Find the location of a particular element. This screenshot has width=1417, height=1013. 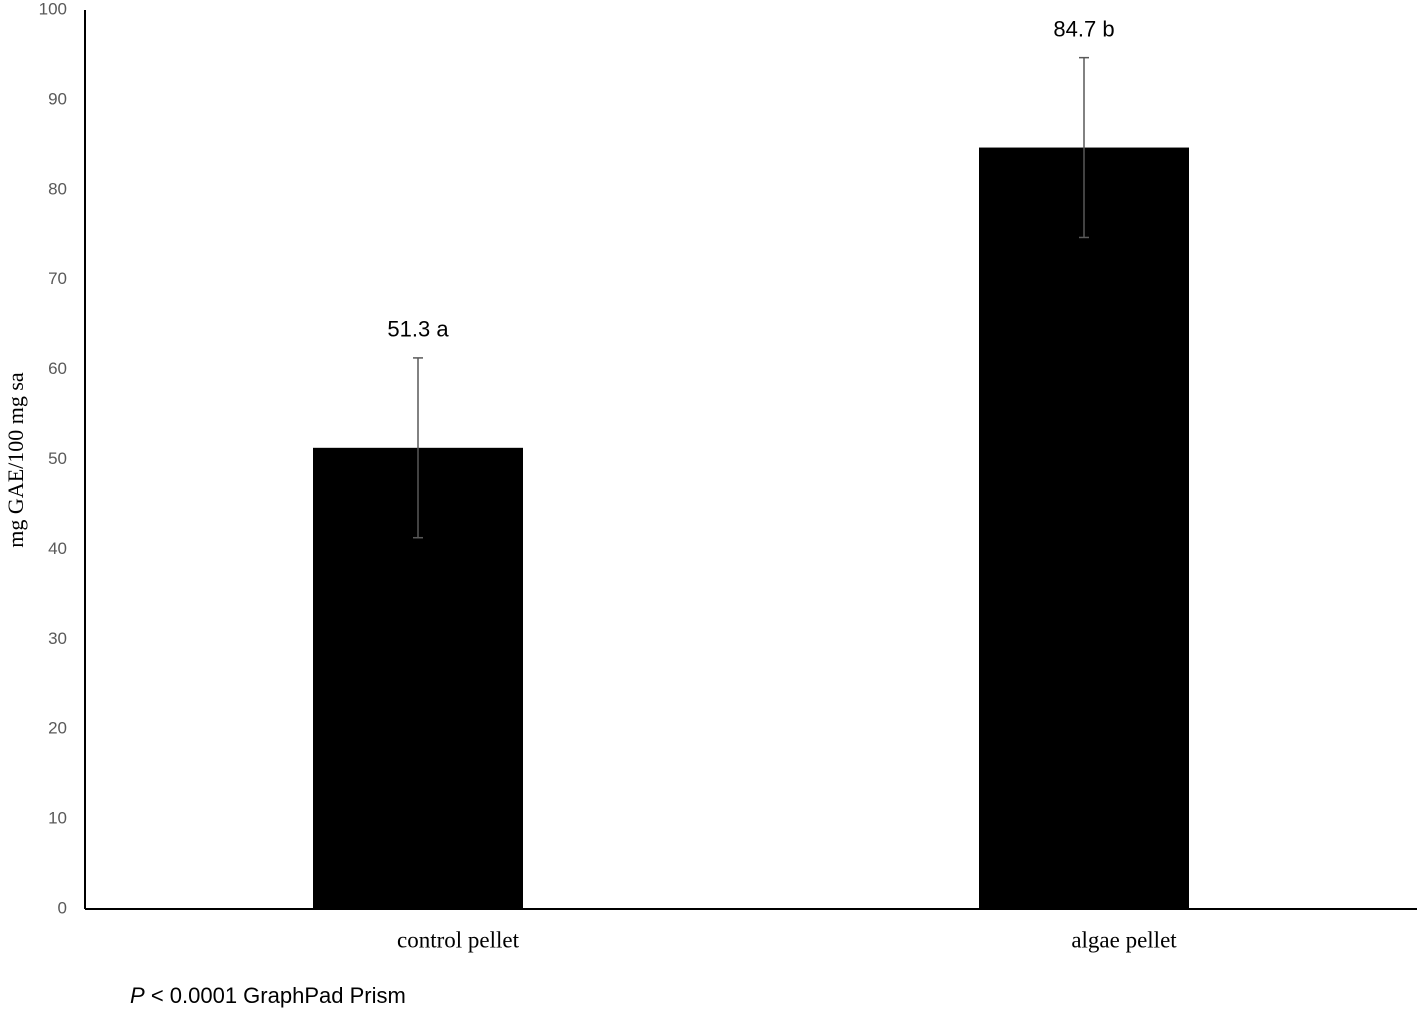

y-tick-label: 60 is located at coordinates (57, 368).